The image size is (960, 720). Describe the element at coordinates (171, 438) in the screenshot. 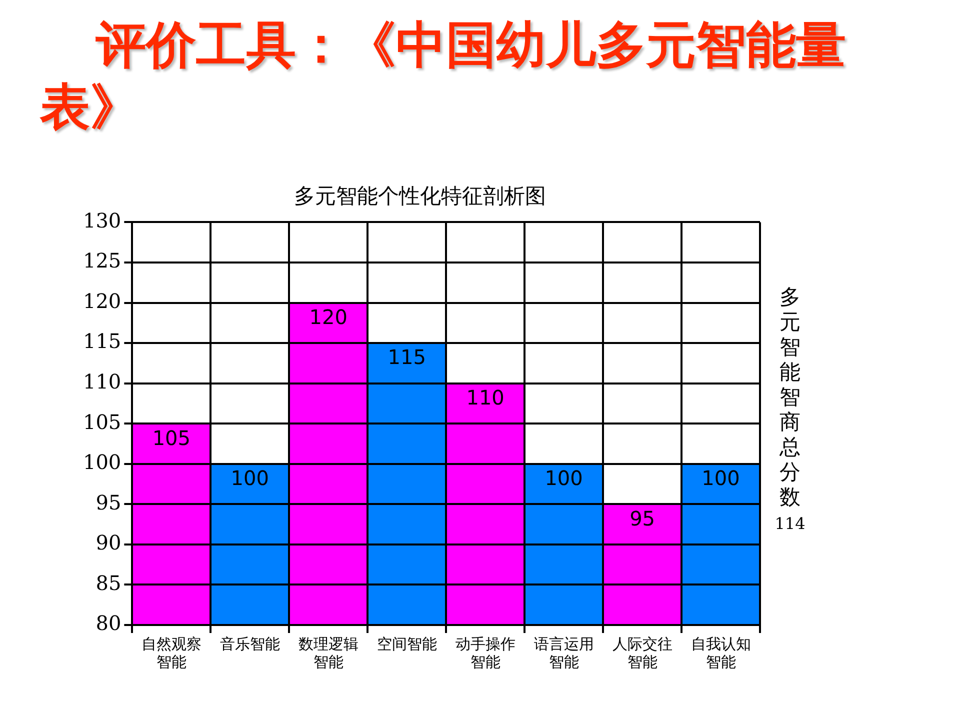

I see `data-label: 105` at that location.